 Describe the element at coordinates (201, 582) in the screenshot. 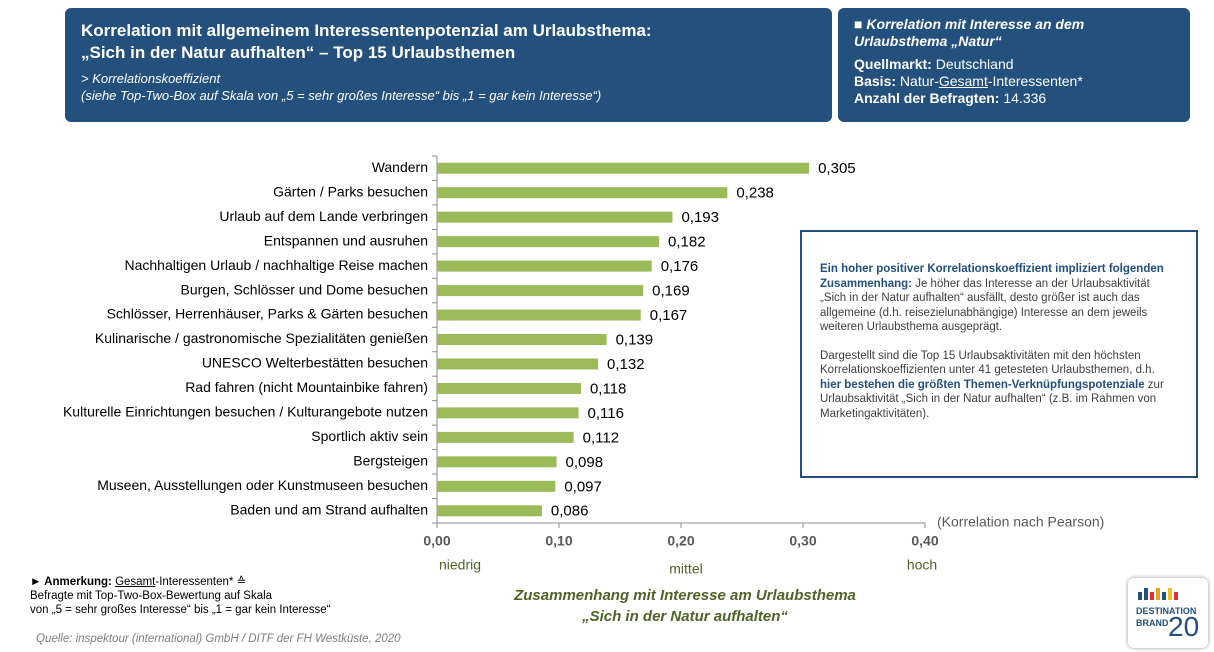

I see `text: -Interessenten* ≙` at that location.